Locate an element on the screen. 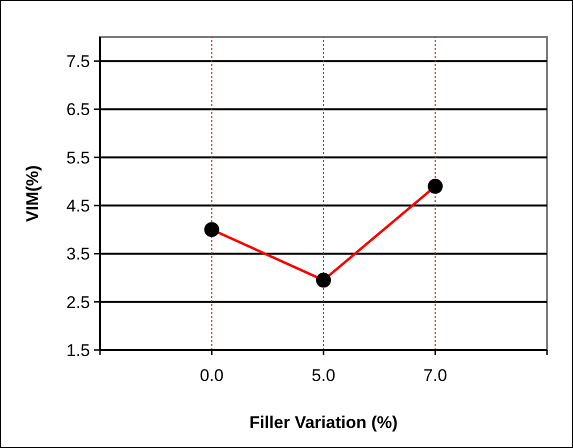 This screenshot has height=448, width=573. x-tick-label: 7.0 is located at coordinates (435, 375).